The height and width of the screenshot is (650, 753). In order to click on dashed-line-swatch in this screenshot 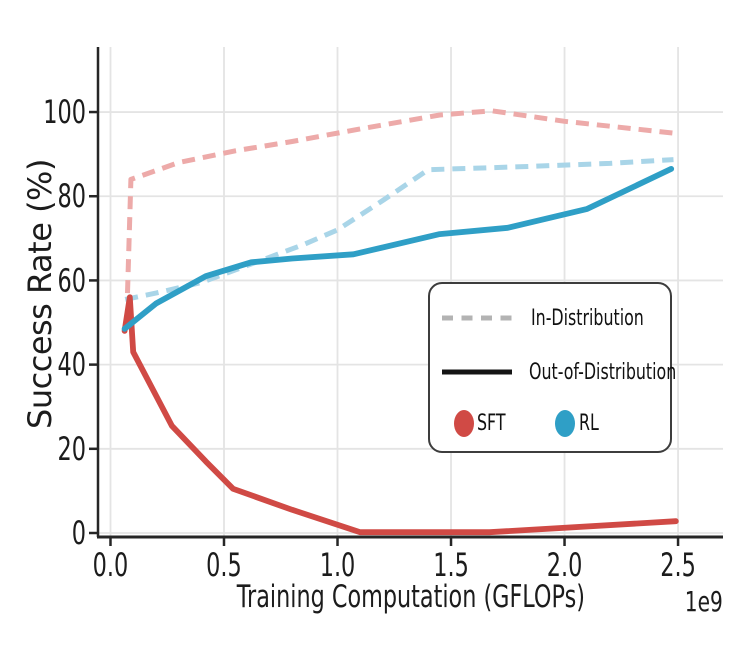, I will do `click(477, 318)`.